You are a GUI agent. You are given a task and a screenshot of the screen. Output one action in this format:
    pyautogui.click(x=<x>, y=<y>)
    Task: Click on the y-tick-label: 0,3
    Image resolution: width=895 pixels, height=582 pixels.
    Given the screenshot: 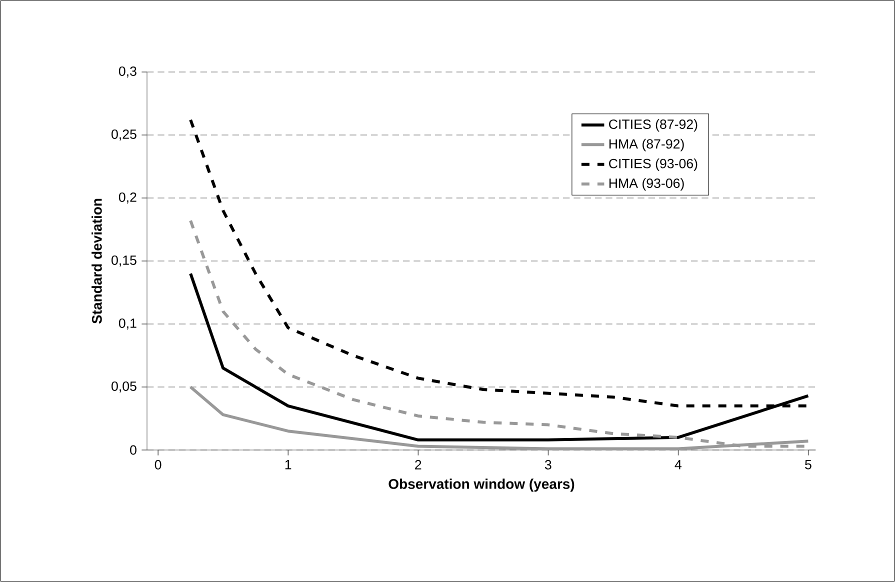 What is the action you would take?
    pyautogui.click(x=127, y=72)
    